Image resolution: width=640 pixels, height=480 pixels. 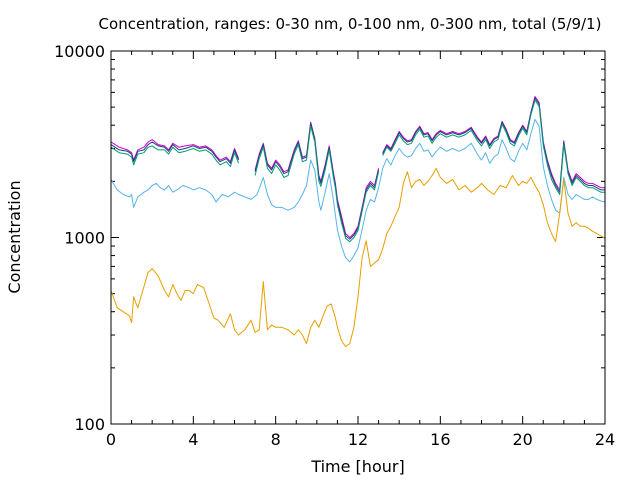 I want to click on y-tick-label: 10000, so click(x=79, y=51).